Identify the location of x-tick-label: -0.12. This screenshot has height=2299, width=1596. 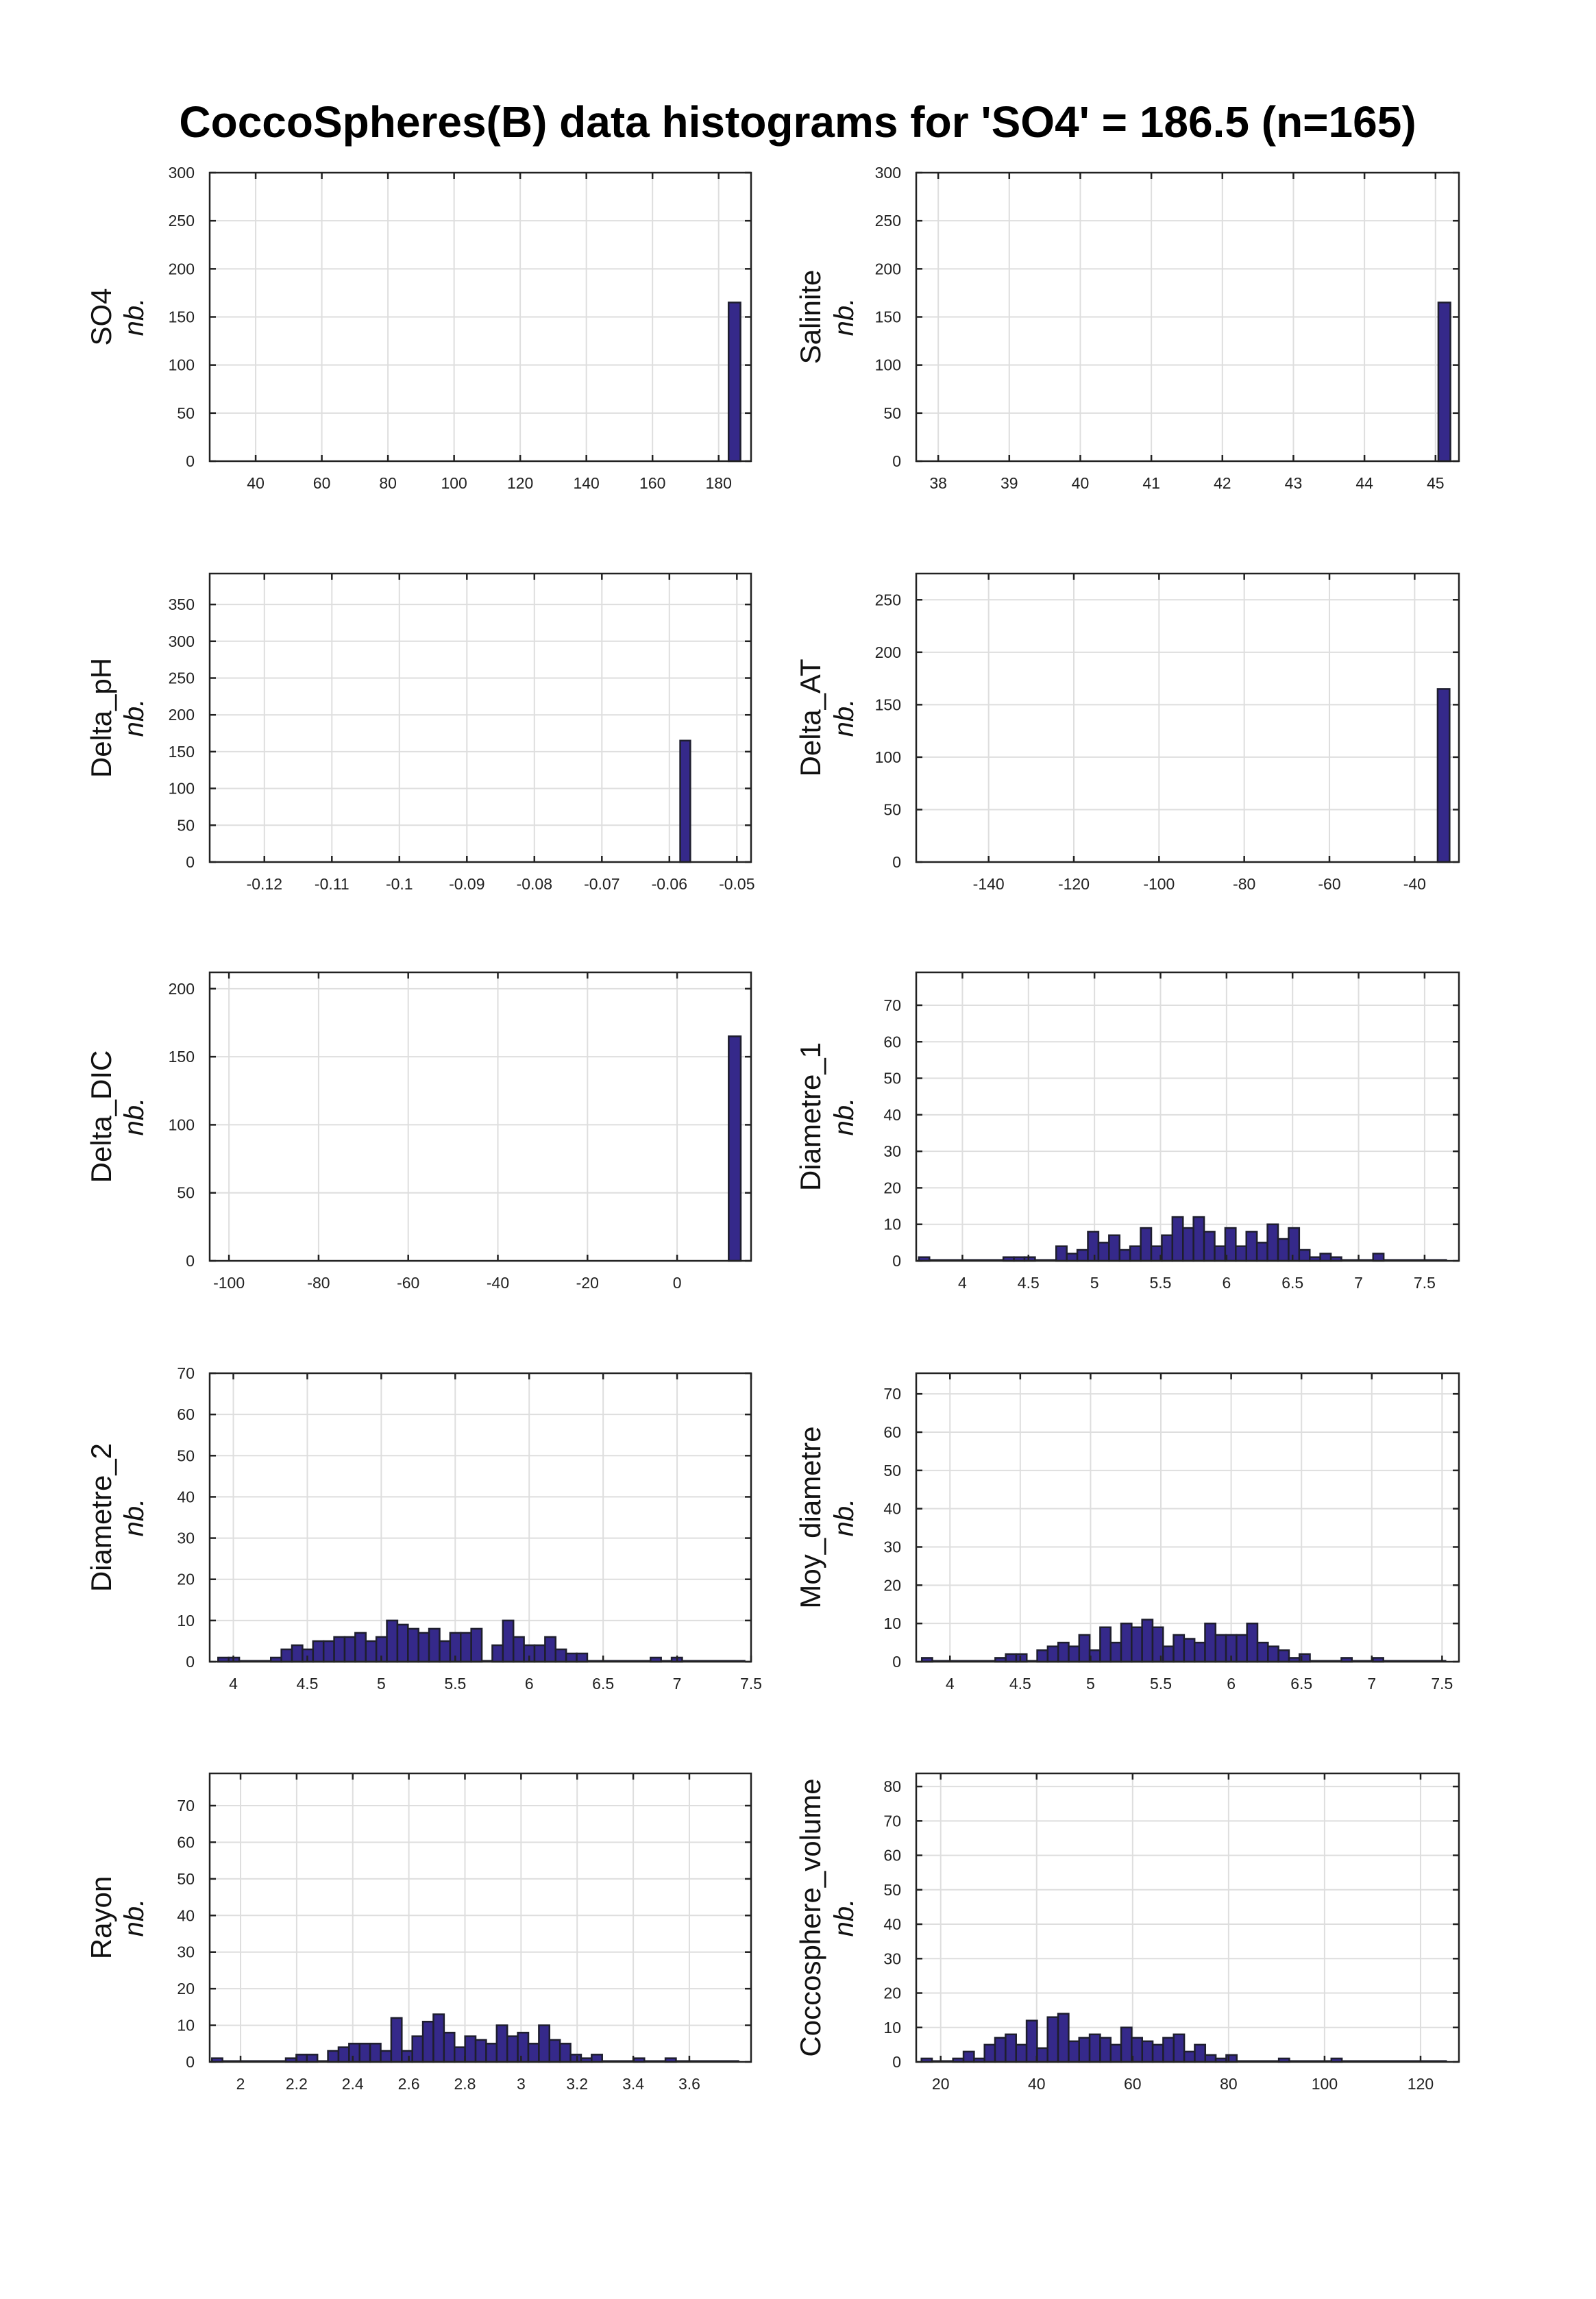
(264, 884).